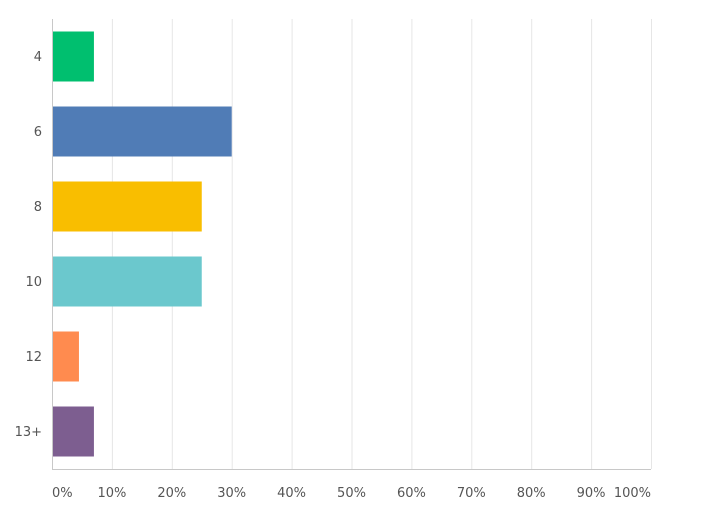 The width and height of the screenshot is (720, 527). Describe the element at coordinates (231, 493) in the screenshot. I see `x-tick-label-30: 30%` at that location.